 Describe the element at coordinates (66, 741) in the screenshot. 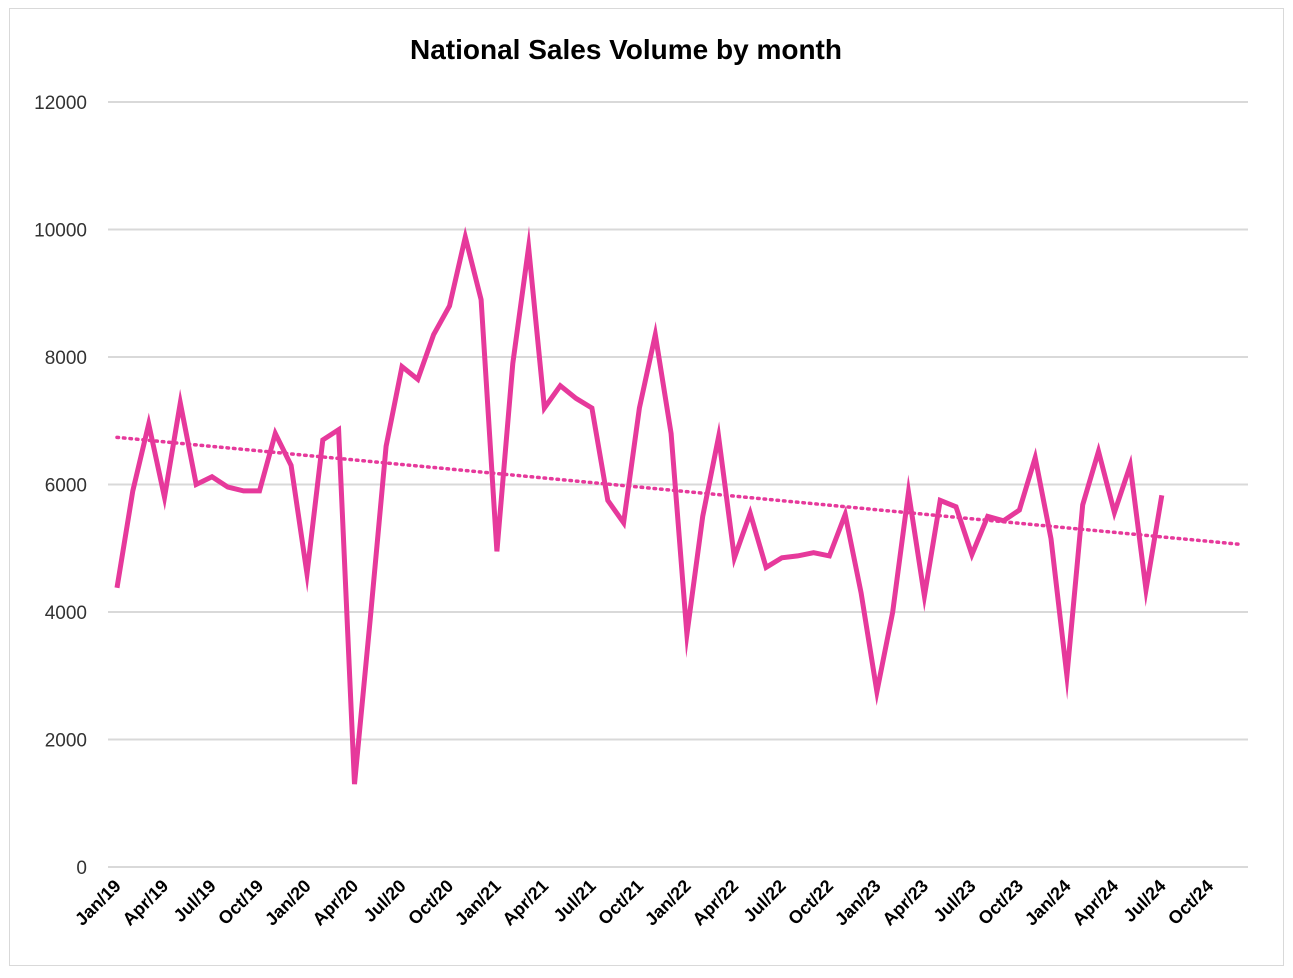

I see `y-tick-label: 2000` at that location.